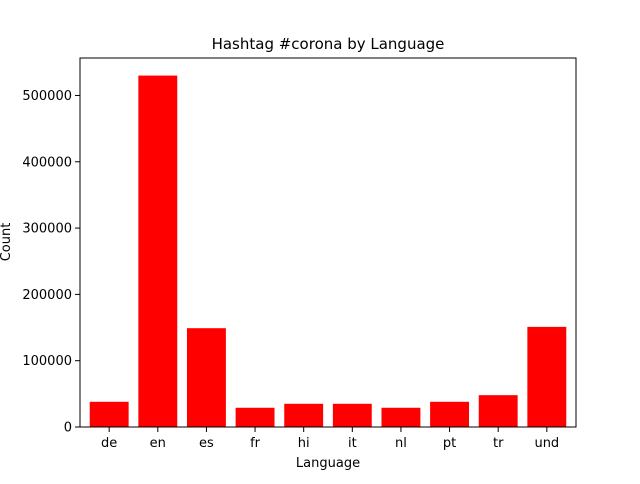  I want to click on x-tick-label-tr: tr, so click(498, 443).